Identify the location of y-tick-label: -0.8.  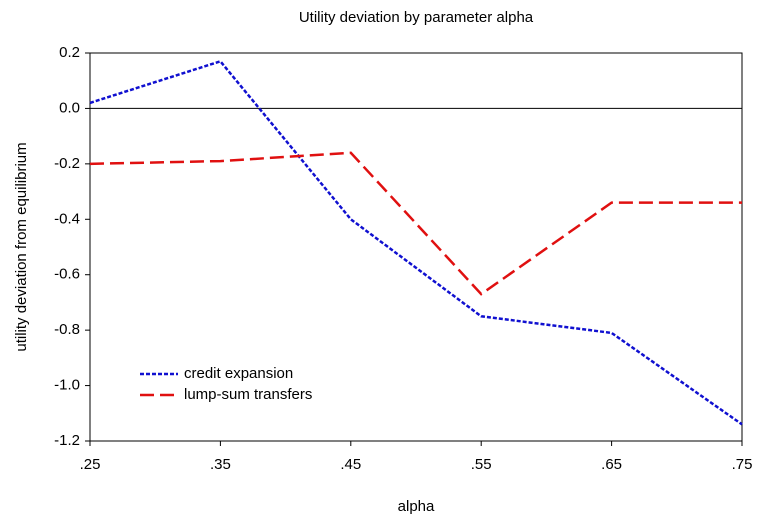
(67, 329).